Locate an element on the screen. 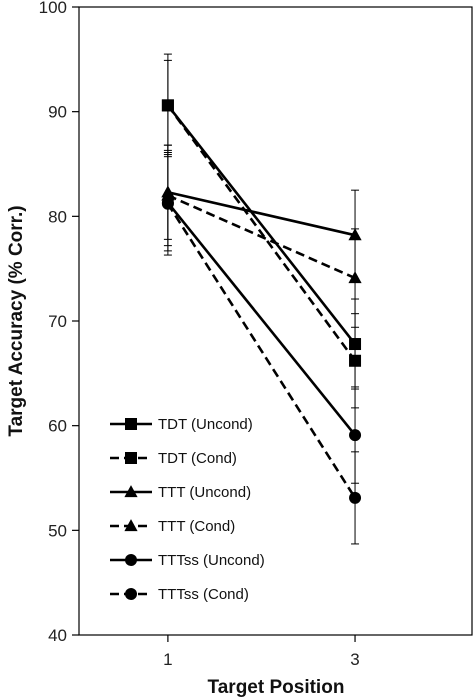 Image resolution: width=474 pixels, height=700 pixels. legend-item-2: TTT (Uncond) is located at coordinates (180, 492).